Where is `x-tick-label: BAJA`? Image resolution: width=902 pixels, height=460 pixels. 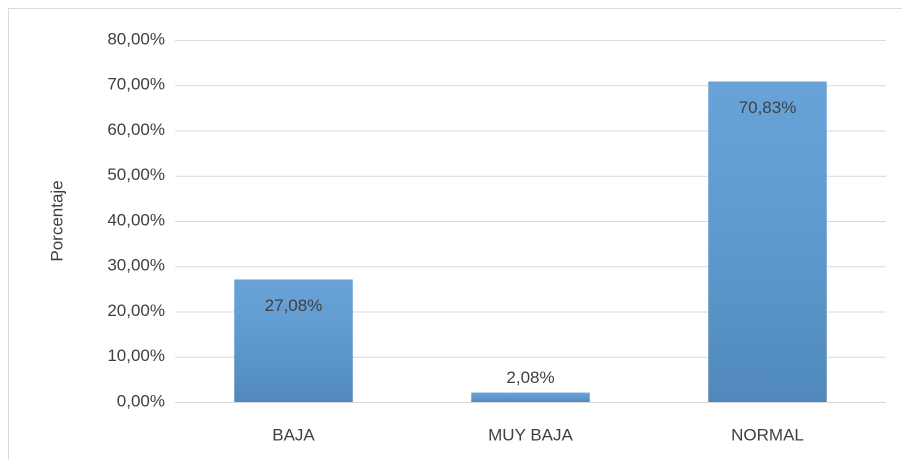 x-tick-label: BAJA is located at coordinates (293, 434).